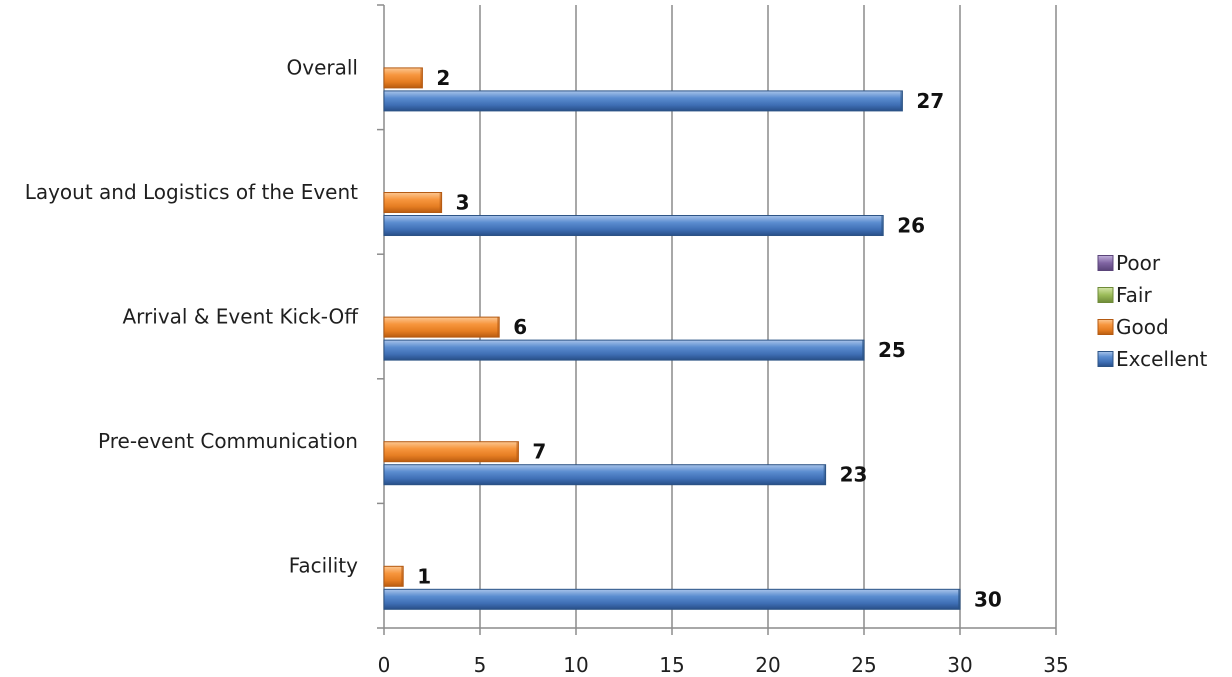  What do you see at coordinates (322, 67) in the screenshot?
I see `category-label: Overall` at bounding box center [322, 67].